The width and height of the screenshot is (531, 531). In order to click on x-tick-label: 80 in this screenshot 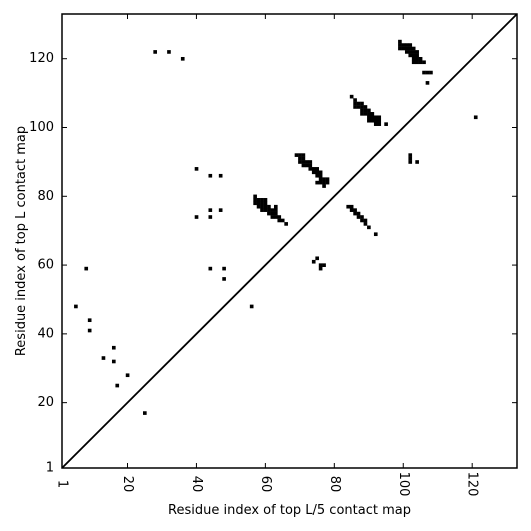, I will do `click(334, 484)`.